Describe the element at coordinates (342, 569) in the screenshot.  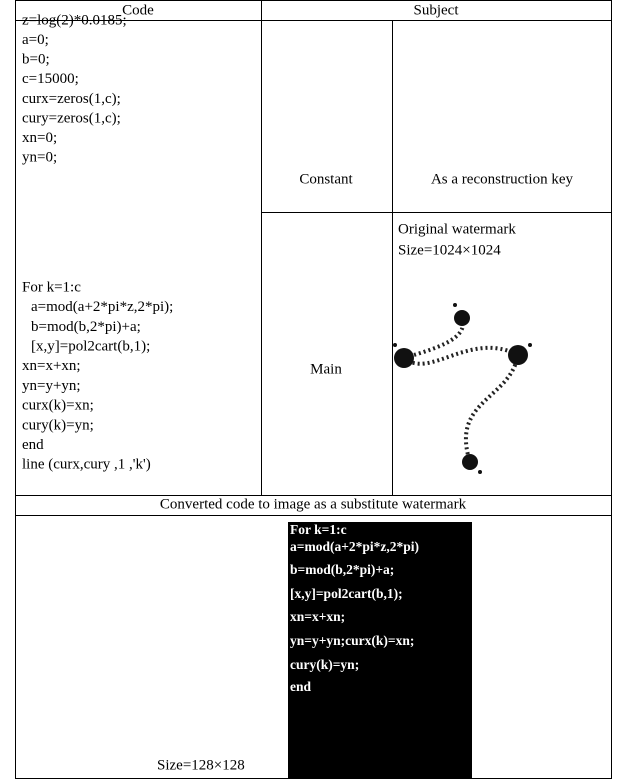
I see `image-code-line: b=mod(b,2*pi)+a;` at that location.